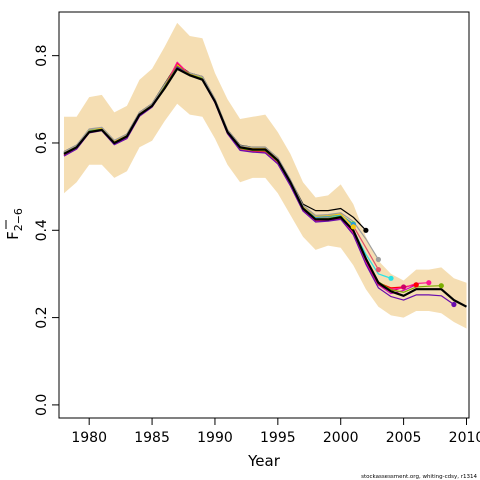 The image size is (480, 480). I want to click on footer-credit: stockassessment.org, whiting-cdsy, r1314, so click(419, 477).